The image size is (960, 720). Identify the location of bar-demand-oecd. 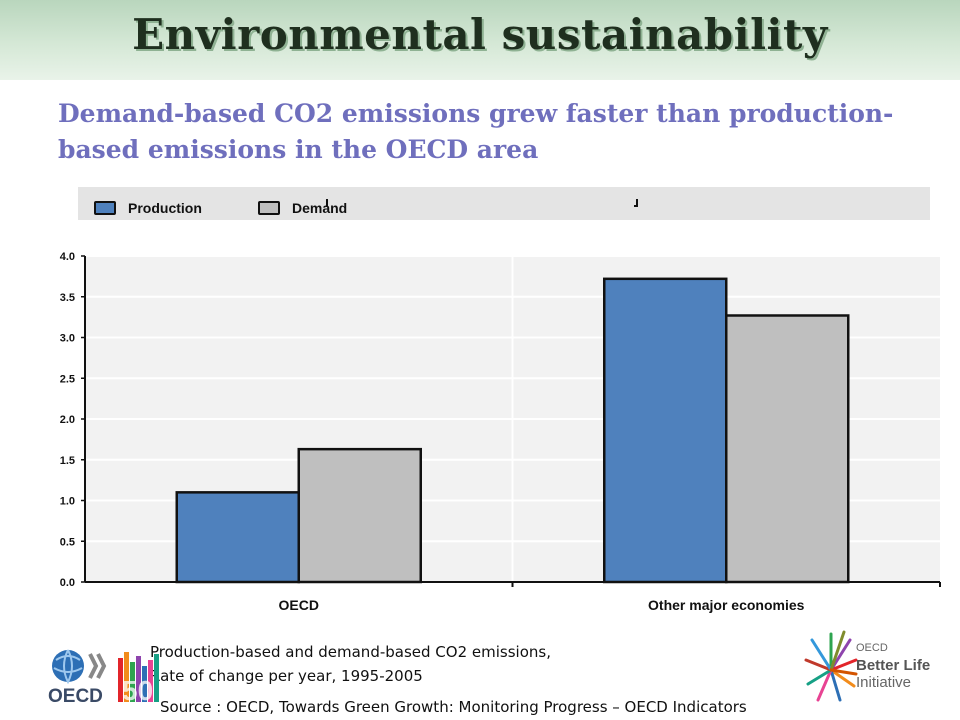
(359, 515).